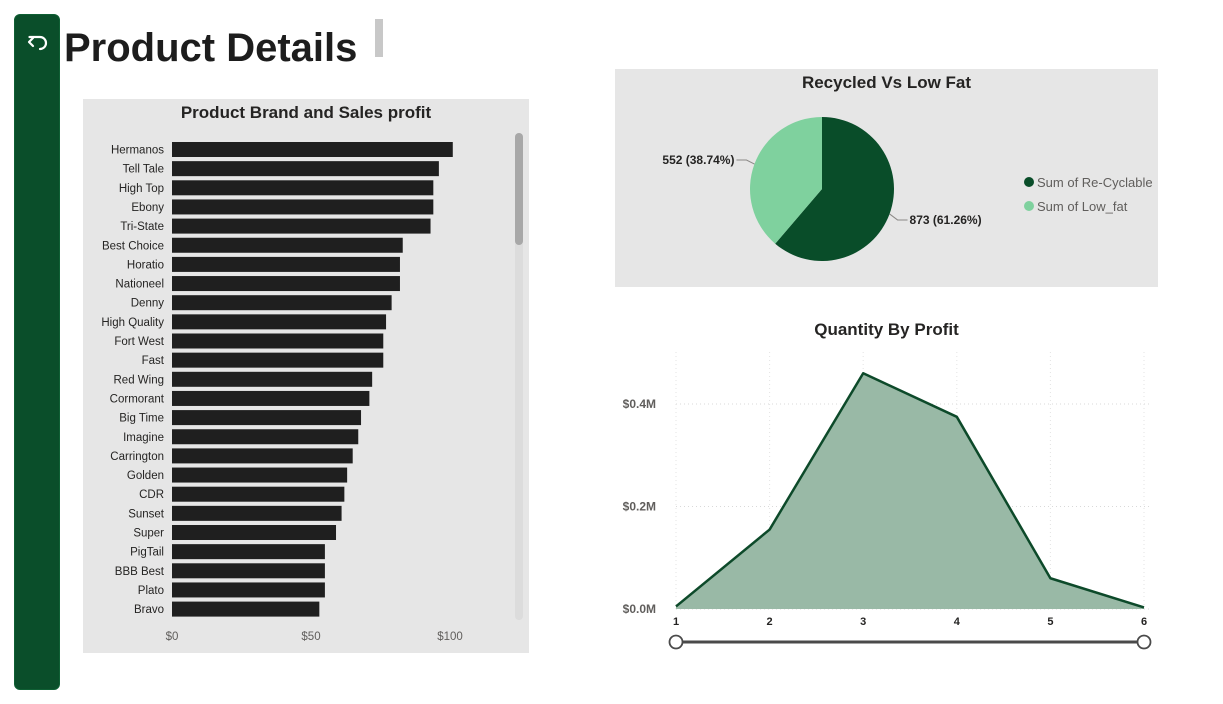 This screenshot has height=704, width=1223. Describe the element at coordinates (303, 207) in the screenshot. I see `bar-ebony` at that location.